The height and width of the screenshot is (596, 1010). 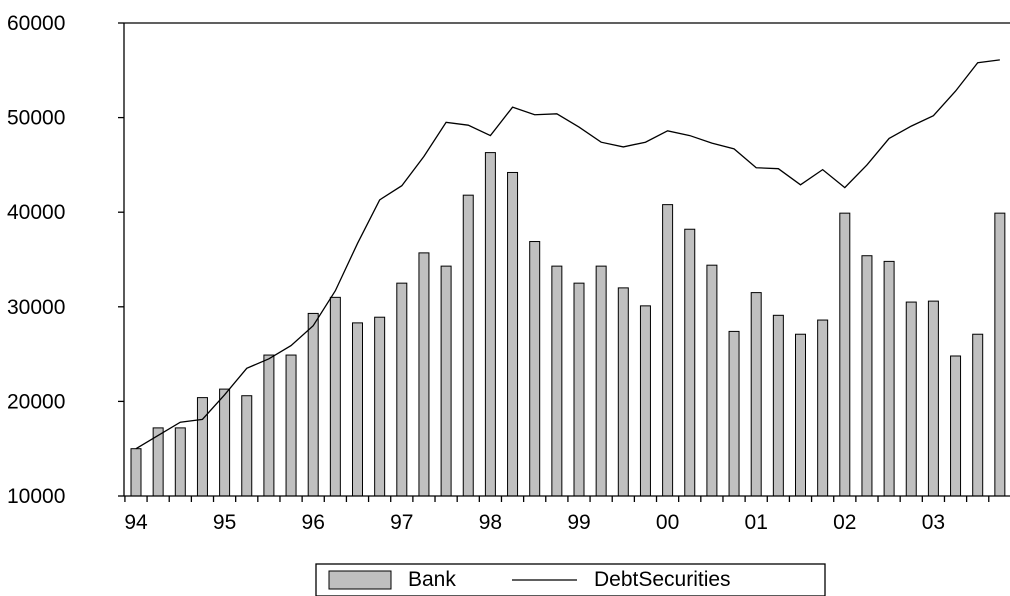 I want to click on x-axis-ticks: 94 95 96 97 98 99 00 01 02 03, so click(x=557, y=515).